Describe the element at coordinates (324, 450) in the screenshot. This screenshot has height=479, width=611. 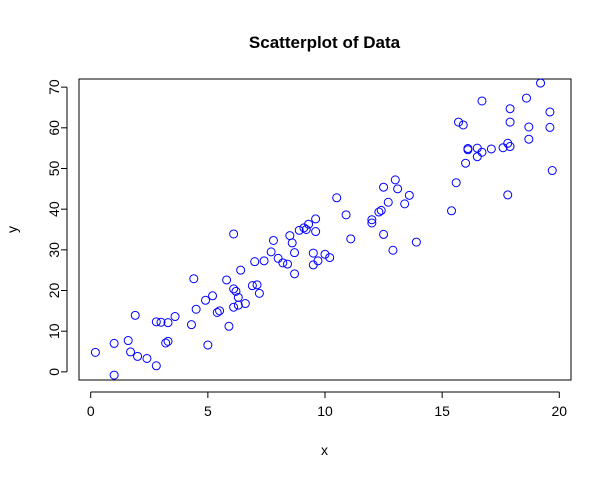
I see `x-axis-label: x` at that location.